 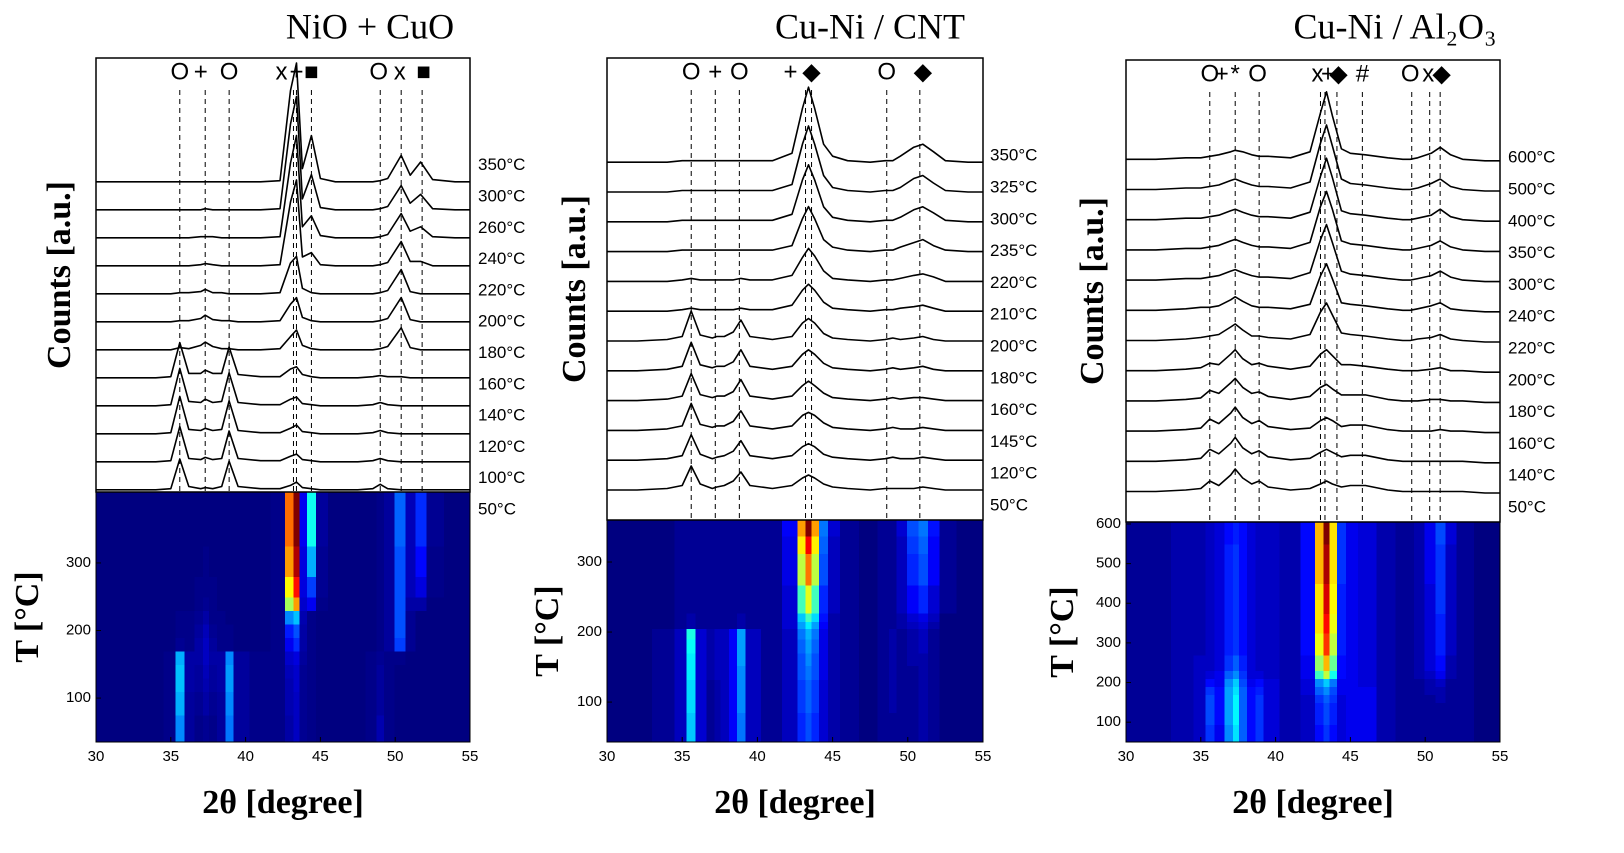 What do you see at coordinates (1013, 155) in the screenshot?
I see `temperature-label: 350°C` at bounding box center [1013, 155].